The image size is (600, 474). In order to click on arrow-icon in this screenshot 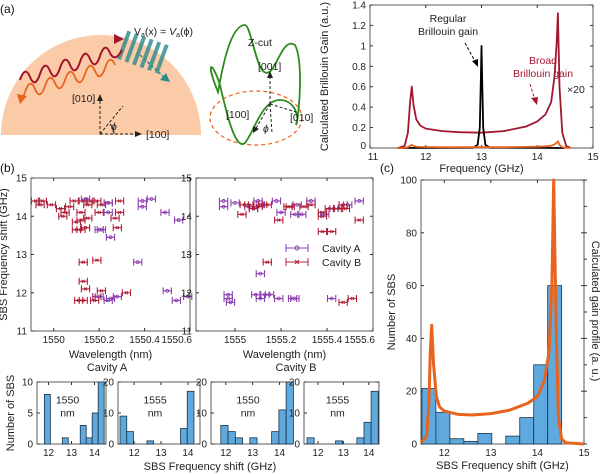, I will do `click(534, 101)`.